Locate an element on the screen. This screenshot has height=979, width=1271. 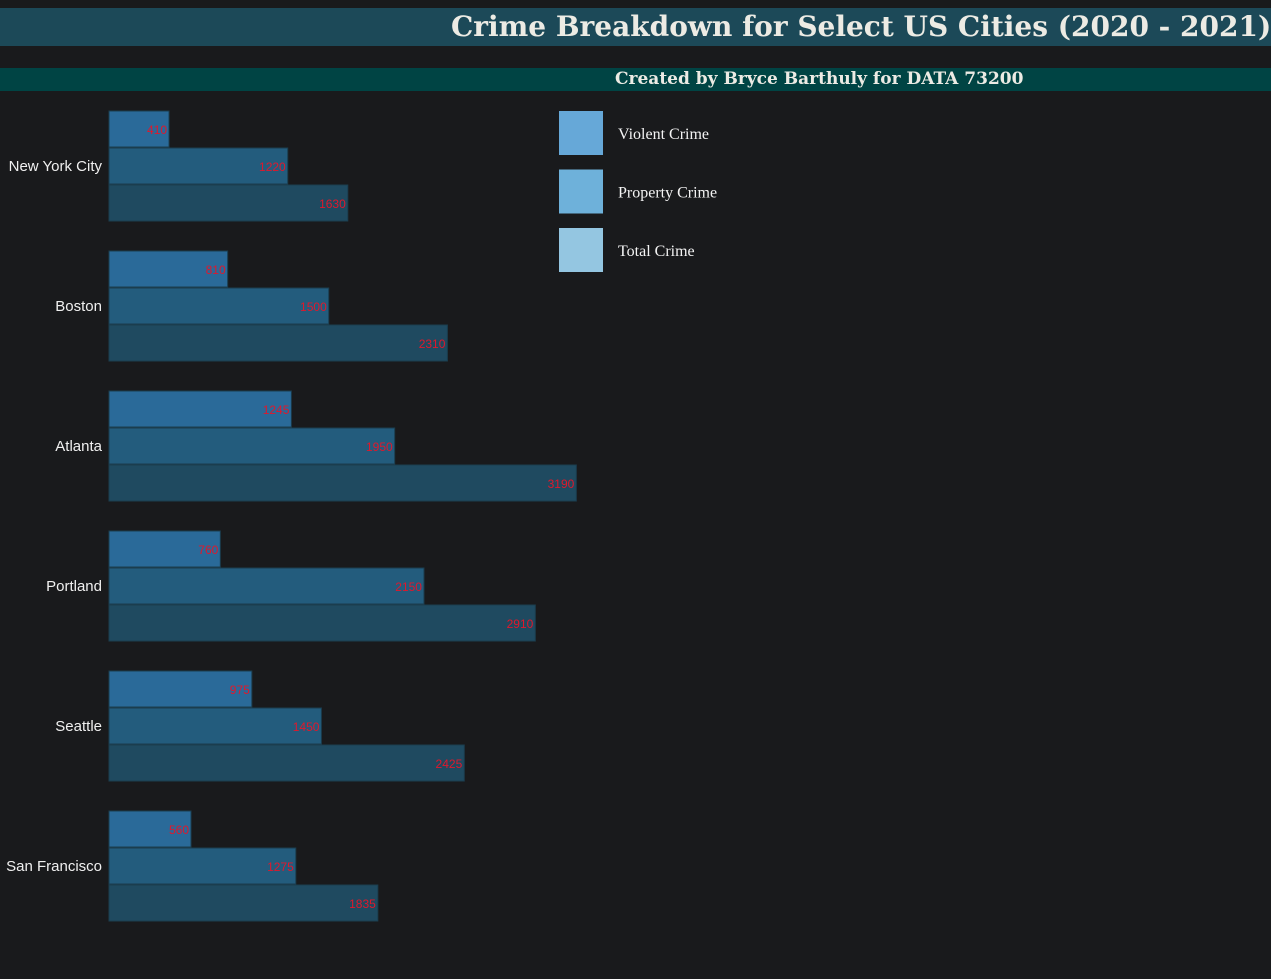
bar-violent-crime-boston is located at coordinates (168, 269).